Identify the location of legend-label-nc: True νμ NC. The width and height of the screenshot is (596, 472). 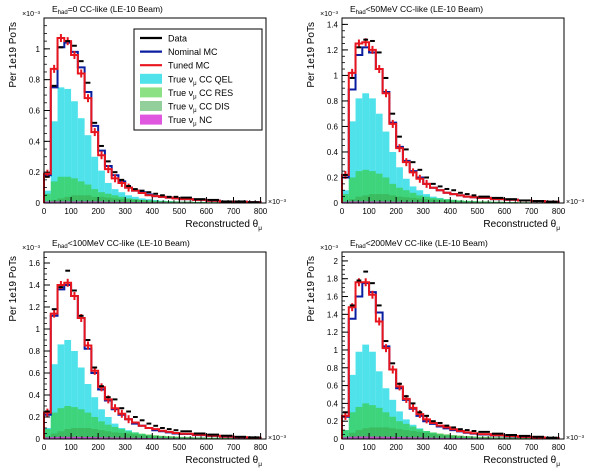
(190, 121).